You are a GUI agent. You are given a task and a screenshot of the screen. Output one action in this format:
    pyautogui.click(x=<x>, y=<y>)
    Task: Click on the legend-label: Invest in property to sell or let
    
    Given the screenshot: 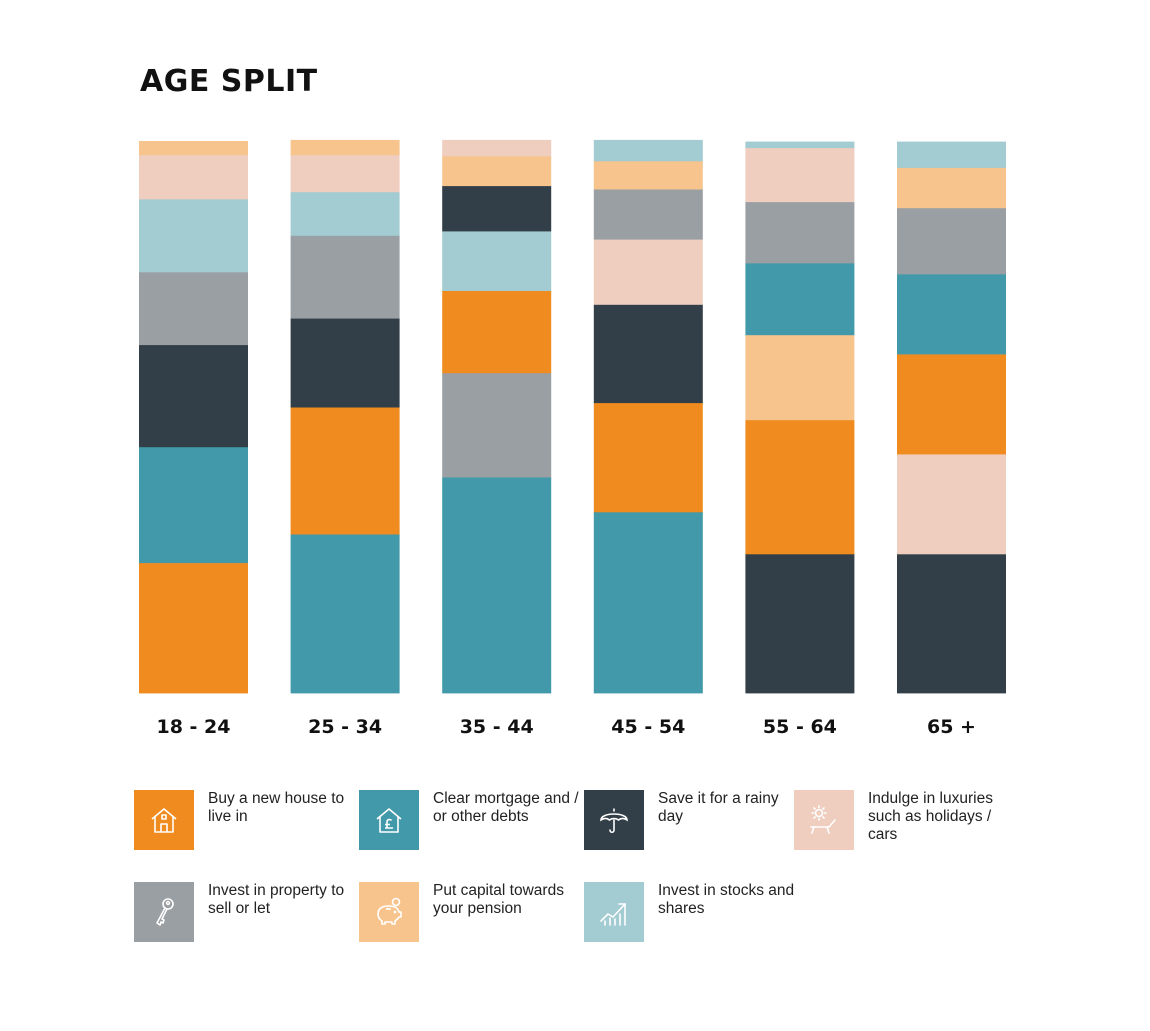 What is the action you would take?
    pyautogui.click(x=276, y=899)
    